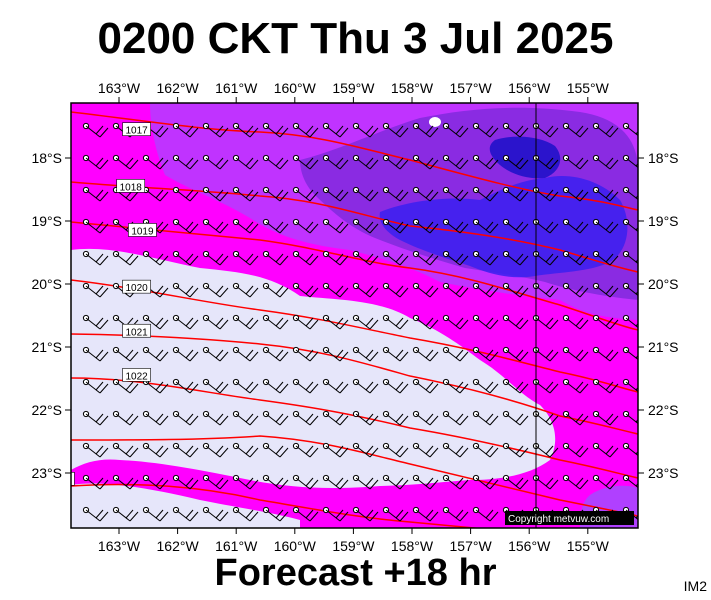  I want to click on isobar-label: 1017, so click(136, 129).